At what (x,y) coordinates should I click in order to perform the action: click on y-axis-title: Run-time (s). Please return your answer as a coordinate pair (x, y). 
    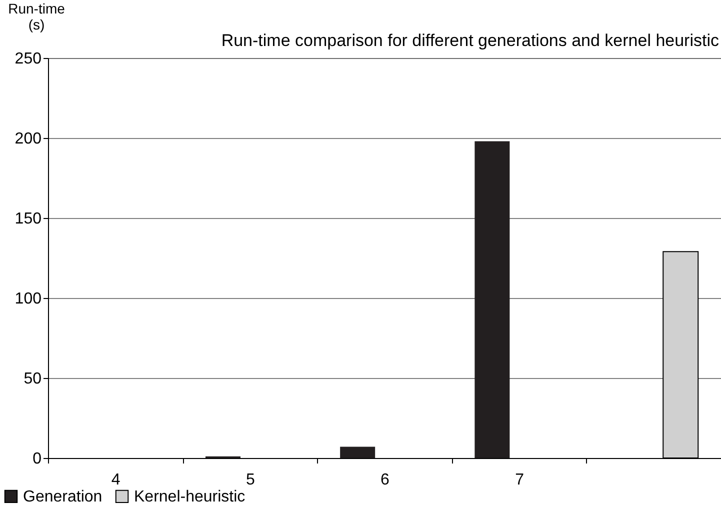
    Looking at the image, I should click on (37, 16).